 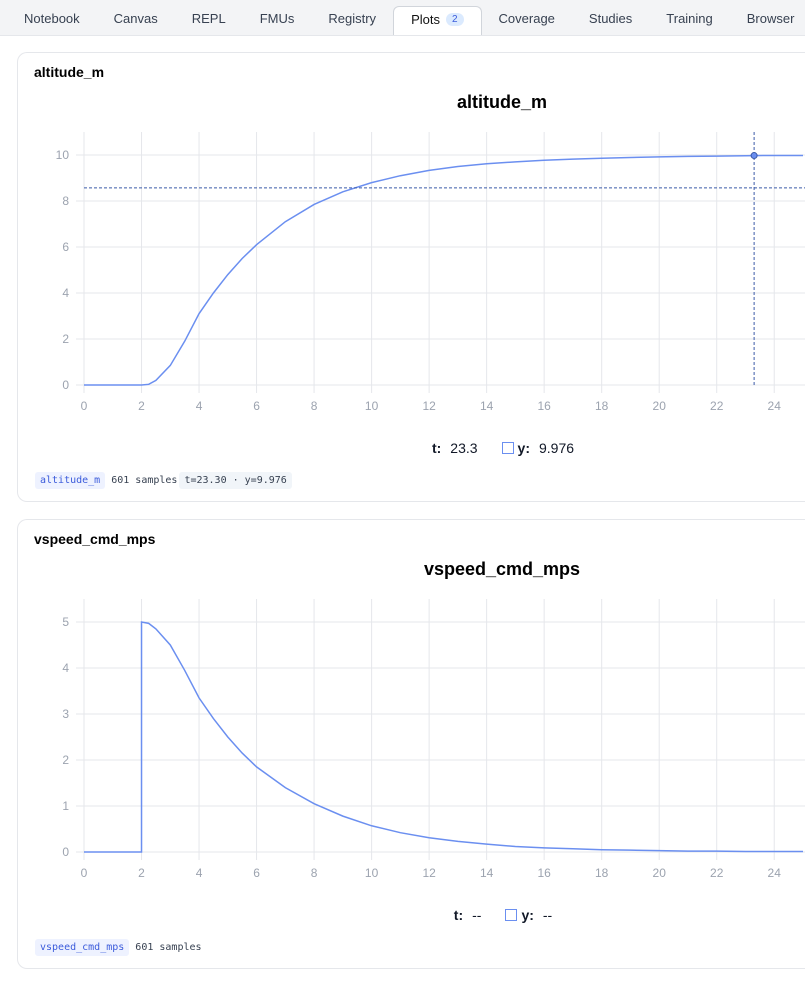 I want to click on series-tag: vspeed_cmd_mps, so click(x=82, y=947).